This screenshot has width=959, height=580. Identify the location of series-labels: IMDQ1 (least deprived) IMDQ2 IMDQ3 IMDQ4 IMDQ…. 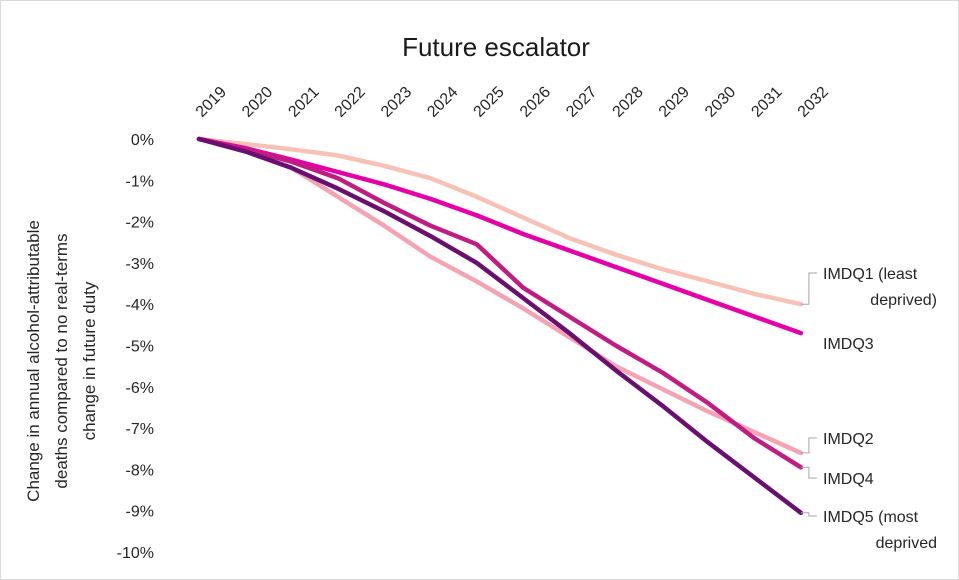
(880, 409).